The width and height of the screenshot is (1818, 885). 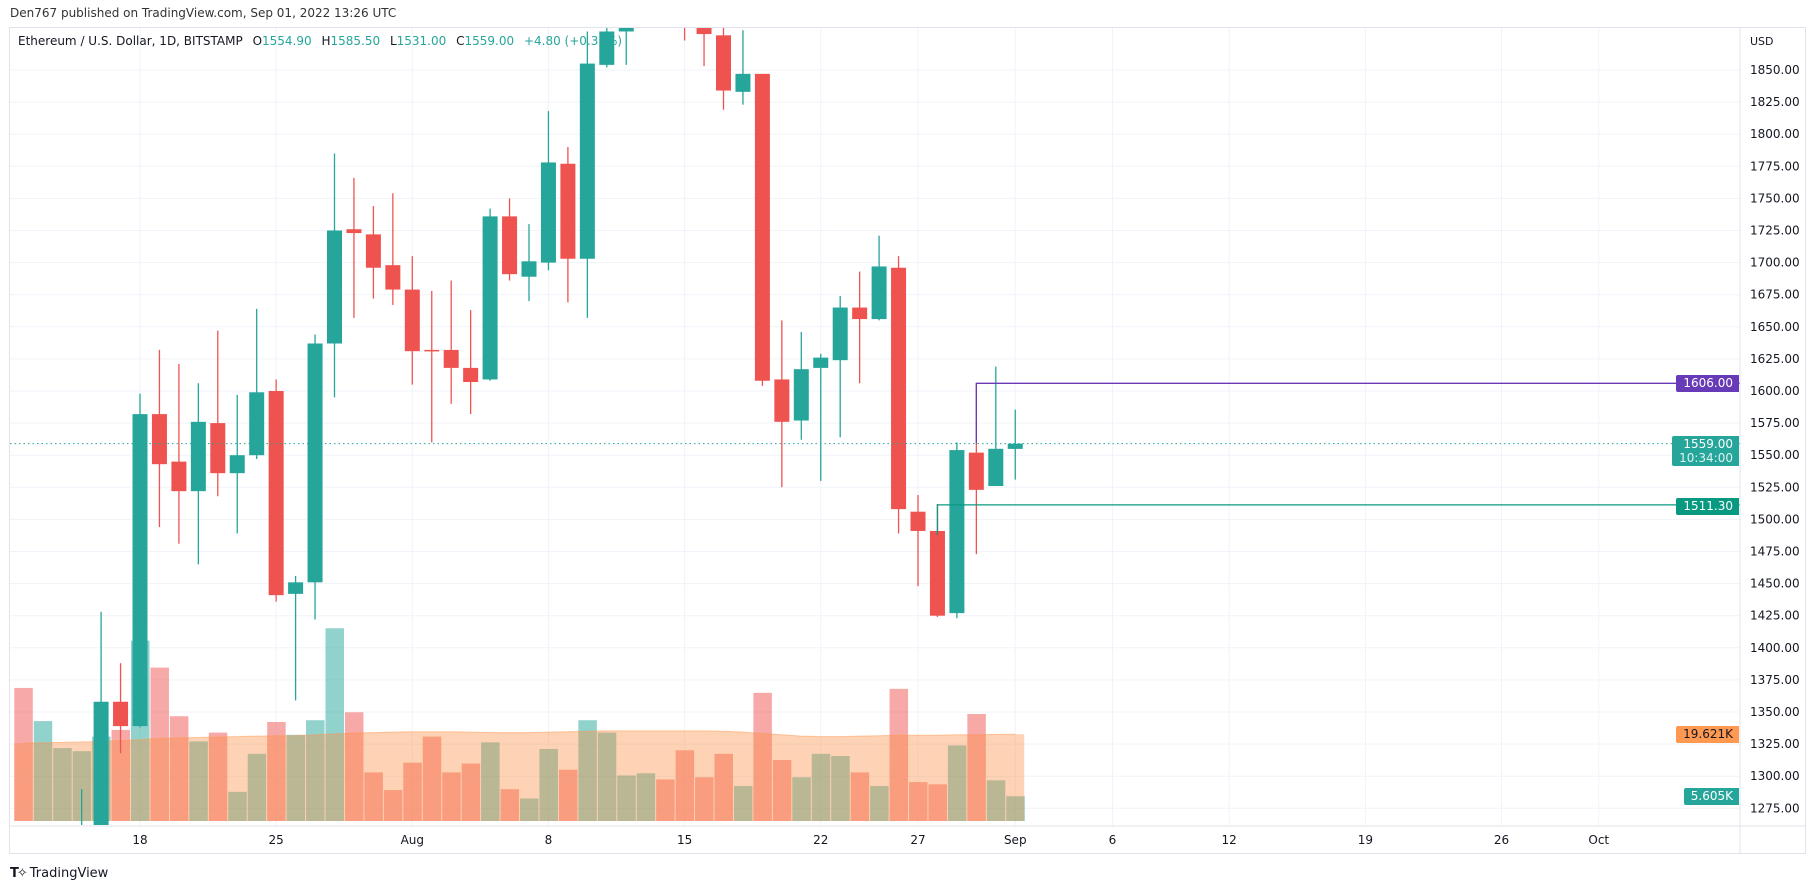 What do you see at coordinates (1775, 808) in the screenshot?
I see `price-tick-label: 1275.00` at bounding box center [1775, 808].